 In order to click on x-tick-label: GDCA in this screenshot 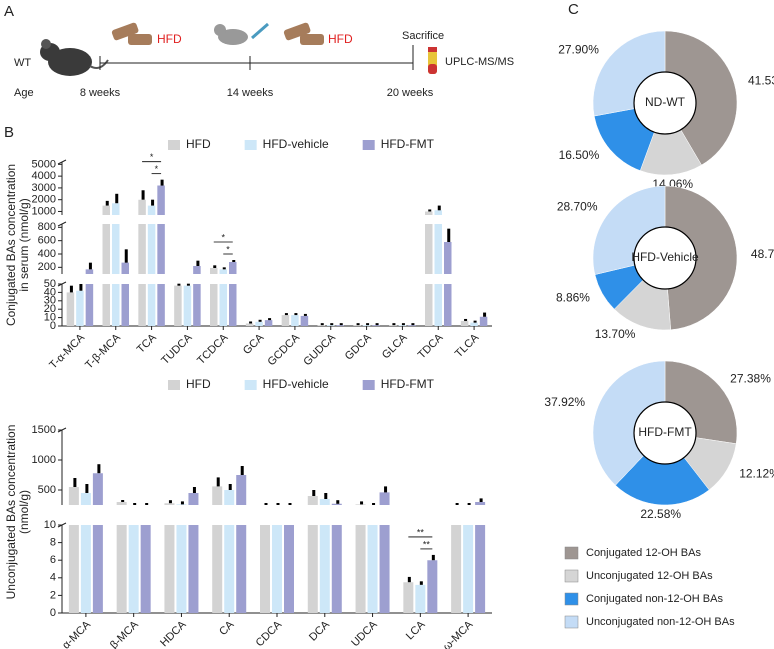, I will do `click(358, 346)`.